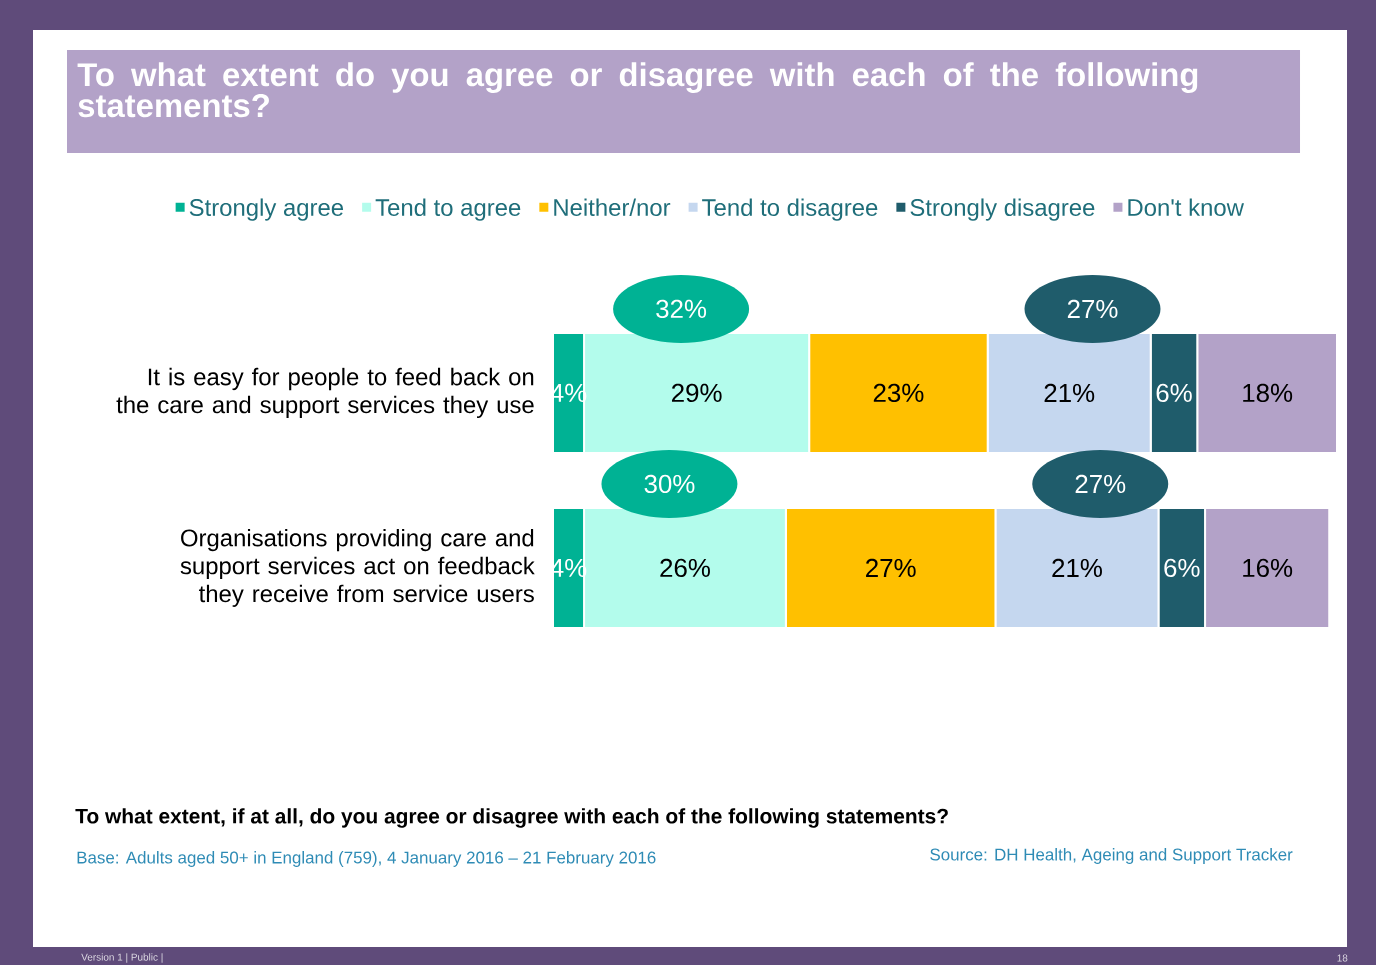  Describe the element at coordinates (790, 209) in the screenshot. I see `legend-label: Tend to disagree` at that location.